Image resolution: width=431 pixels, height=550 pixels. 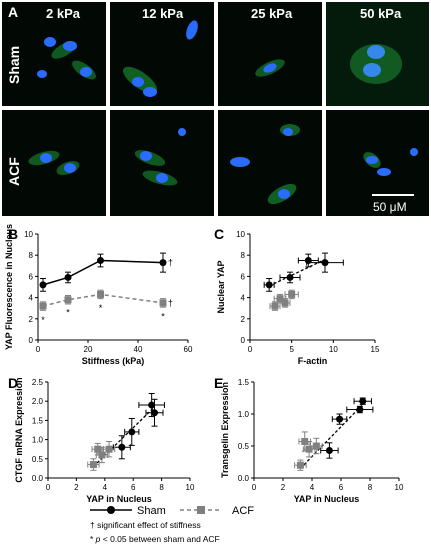 I want to click on chart-e-ylabel: Transgelin Expression, so click(x=225, y=430).